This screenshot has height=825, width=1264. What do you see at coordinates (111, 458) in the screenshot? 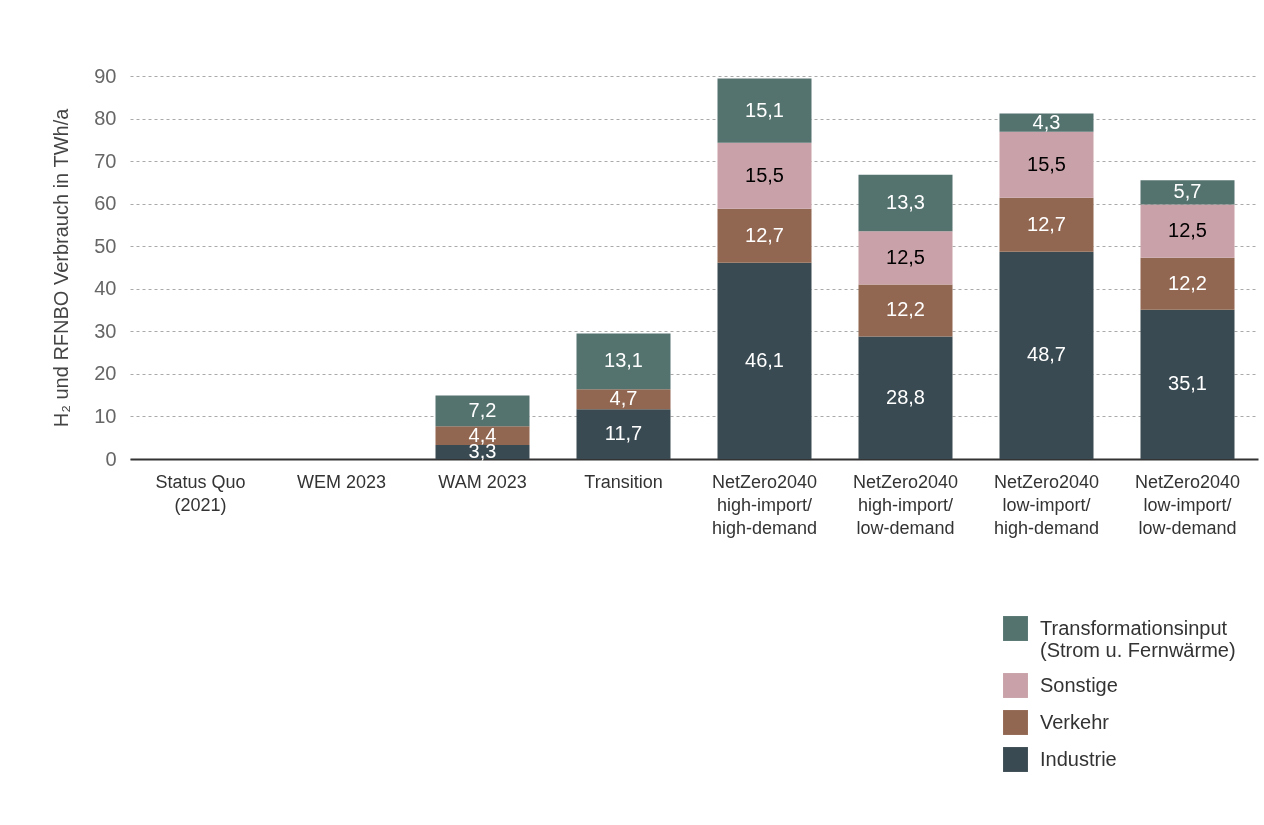
I see `y-tick-label: 0` at bounding box center [111, 458].